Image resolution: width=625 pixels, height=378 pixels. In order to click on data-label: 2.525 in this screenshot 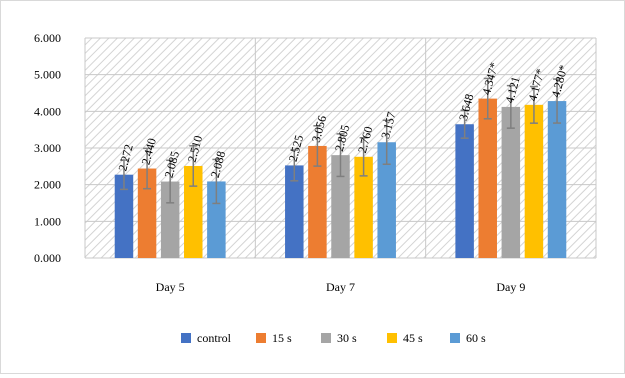, I will do `click(296, 148)`.